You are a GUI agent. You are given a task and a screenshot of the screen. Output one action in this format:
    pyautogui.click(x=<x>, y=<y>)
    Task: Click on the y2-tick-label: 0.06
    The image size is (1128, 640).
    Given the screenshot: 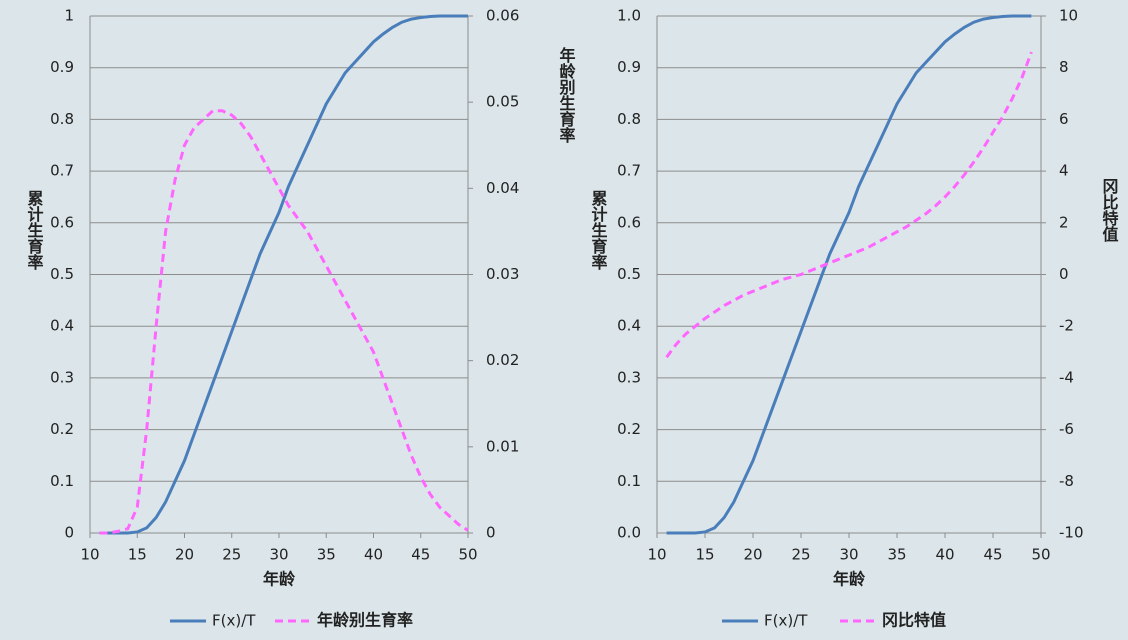 What is the action you would take?
    pyautogui.click(x=502, y=16)
    